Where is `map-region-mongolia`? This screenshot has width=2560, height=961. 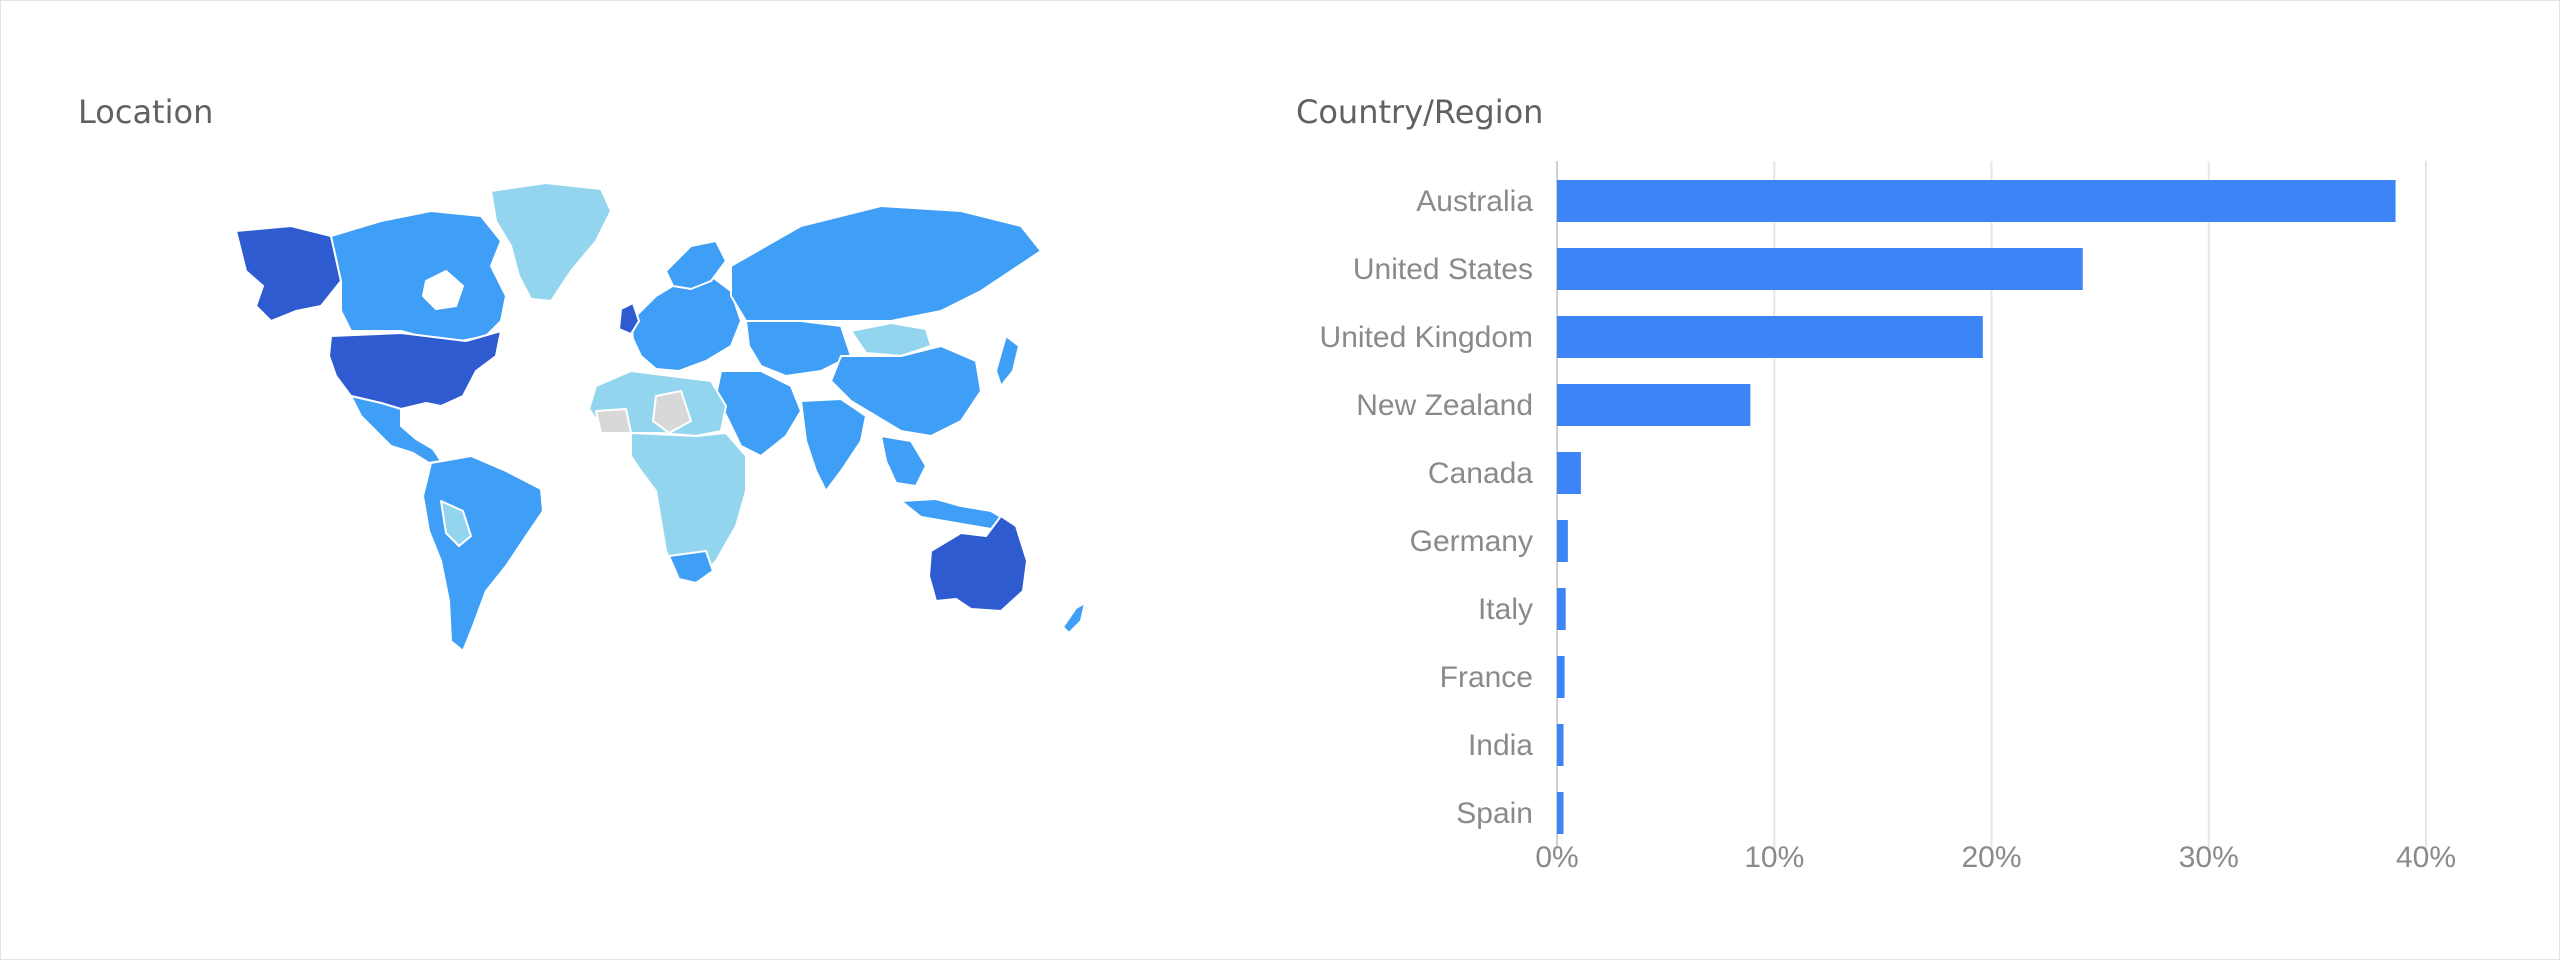
map-region-mongolia is located at coordinates (891, 339).